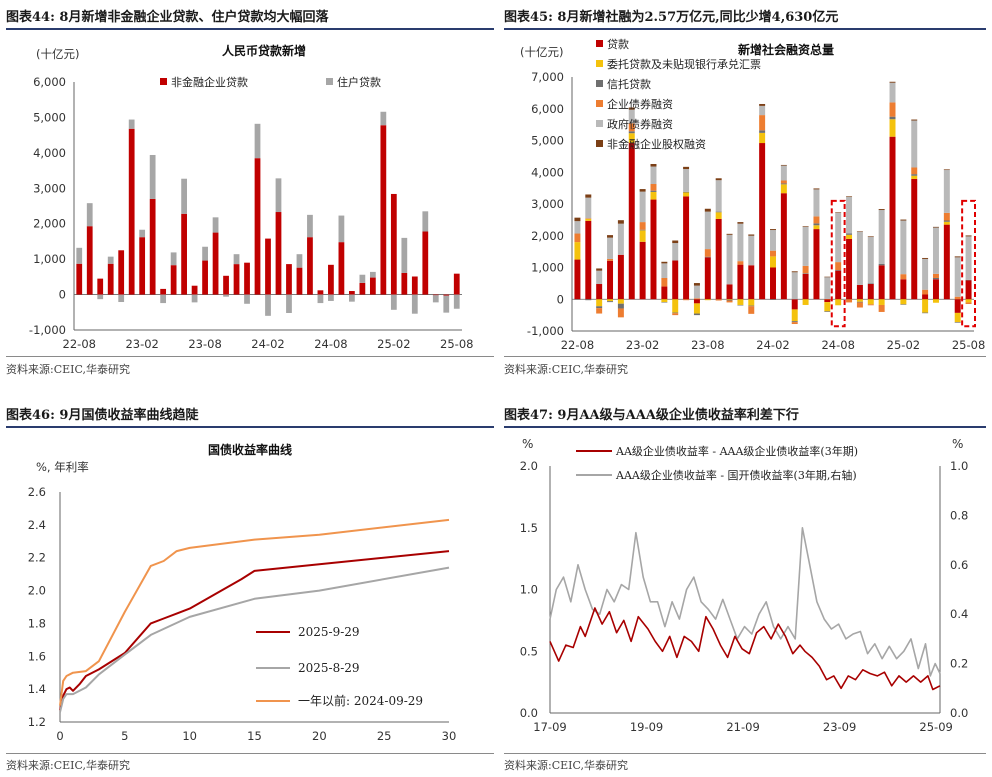 The height and width of the screenshot is (777, 992). Describe the element at coordinates (37, 623) in the screenshot. I see `y-tick-label: 1.8` at that location.